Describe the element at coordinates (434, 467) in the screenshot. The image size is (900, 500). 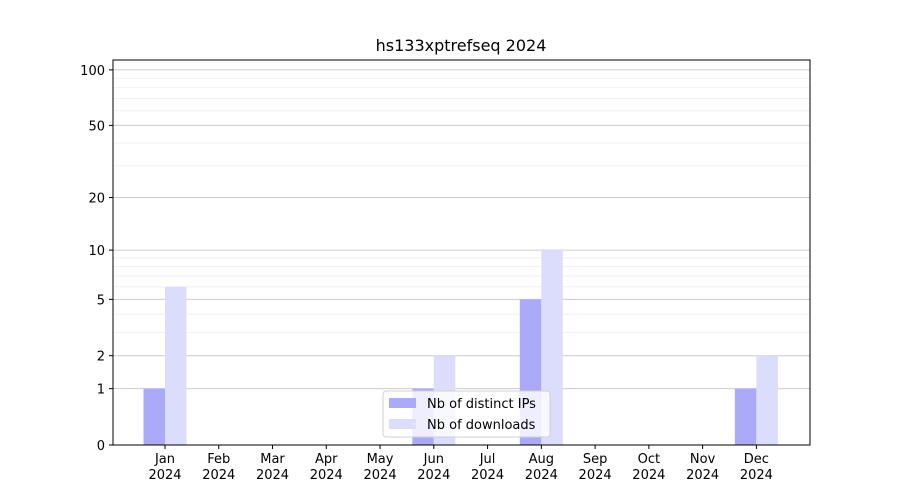
I see `x-tick-label: Jun 2024` at that location.